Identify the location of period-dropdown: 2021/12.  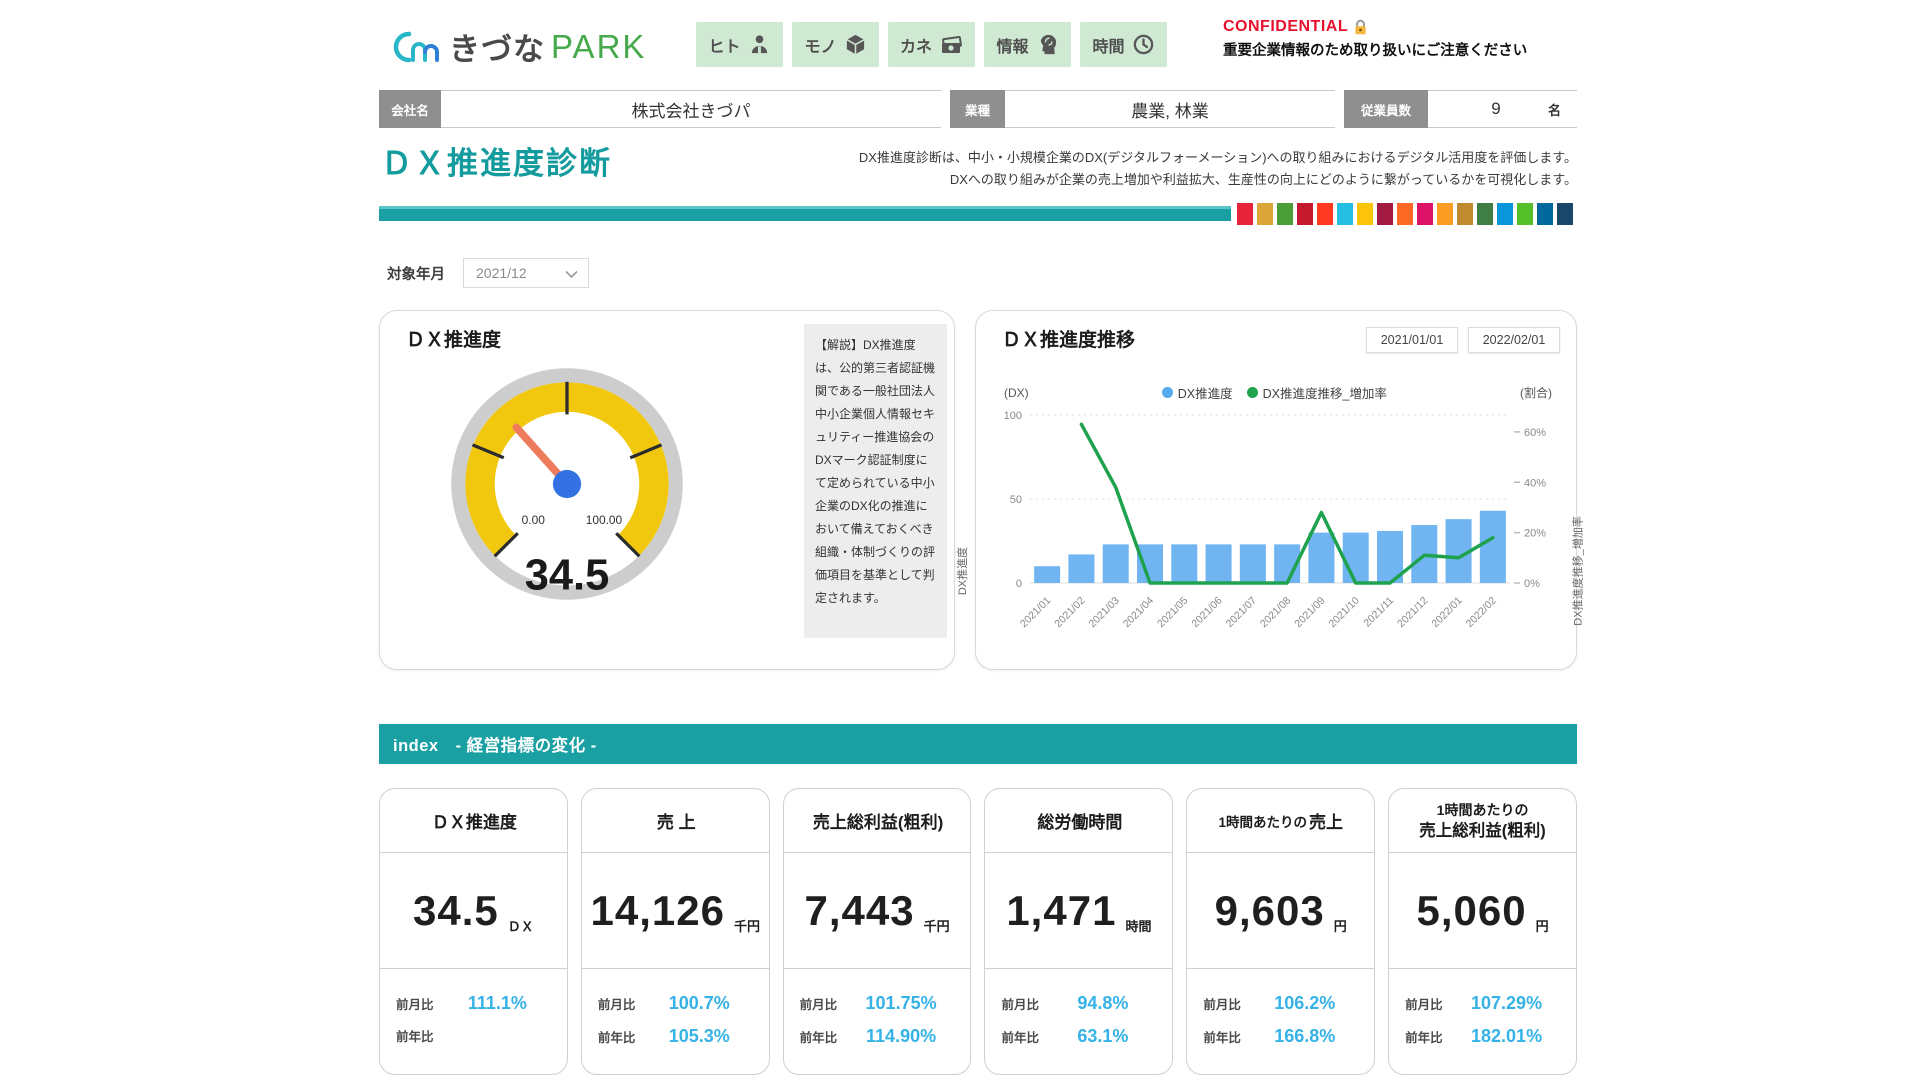
(526, 273).